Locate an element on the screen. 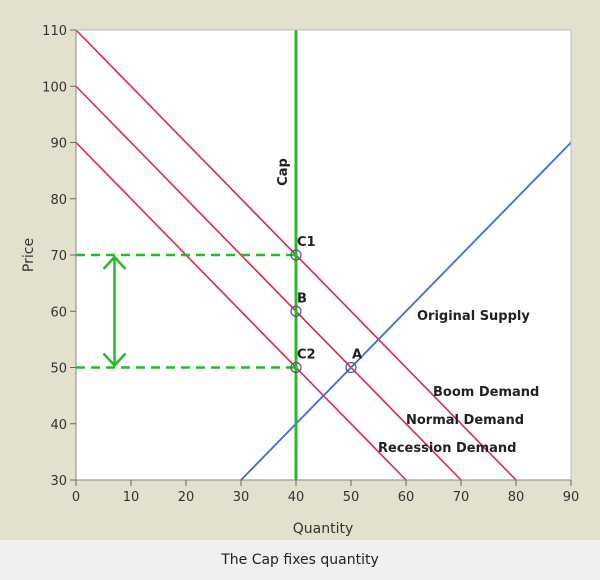  series-label-original-supply: Original Supply is located at coordinates (473, 316).